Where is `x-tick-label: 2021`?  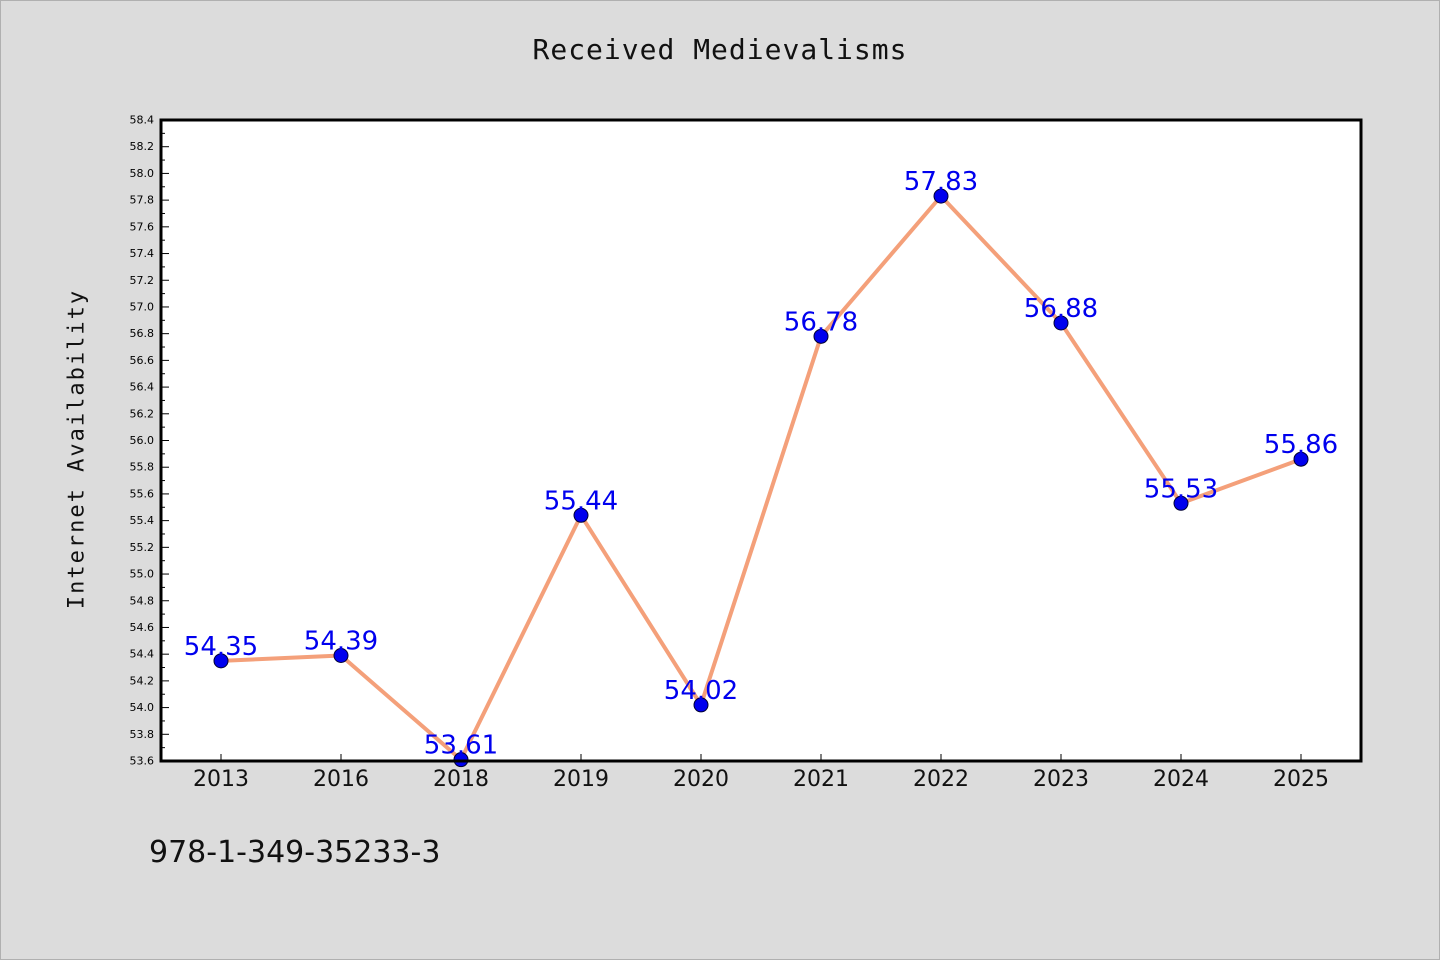 x-tick-label: 2021 is located at coordinates (821, 779).